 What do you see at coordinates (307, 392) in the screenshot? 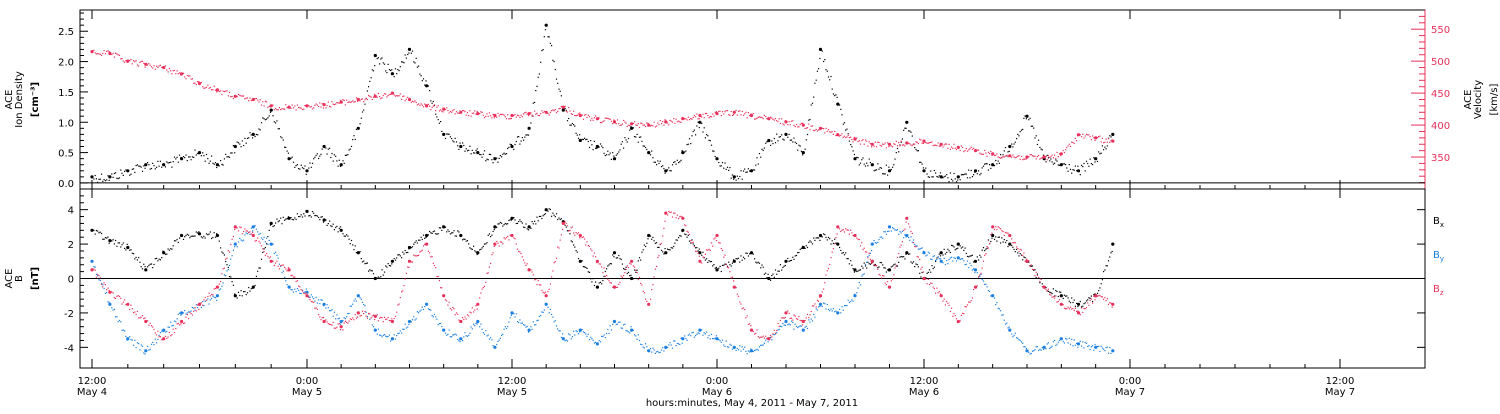
I see `x-tick-date: May 5` at bounding box center [307, 392].